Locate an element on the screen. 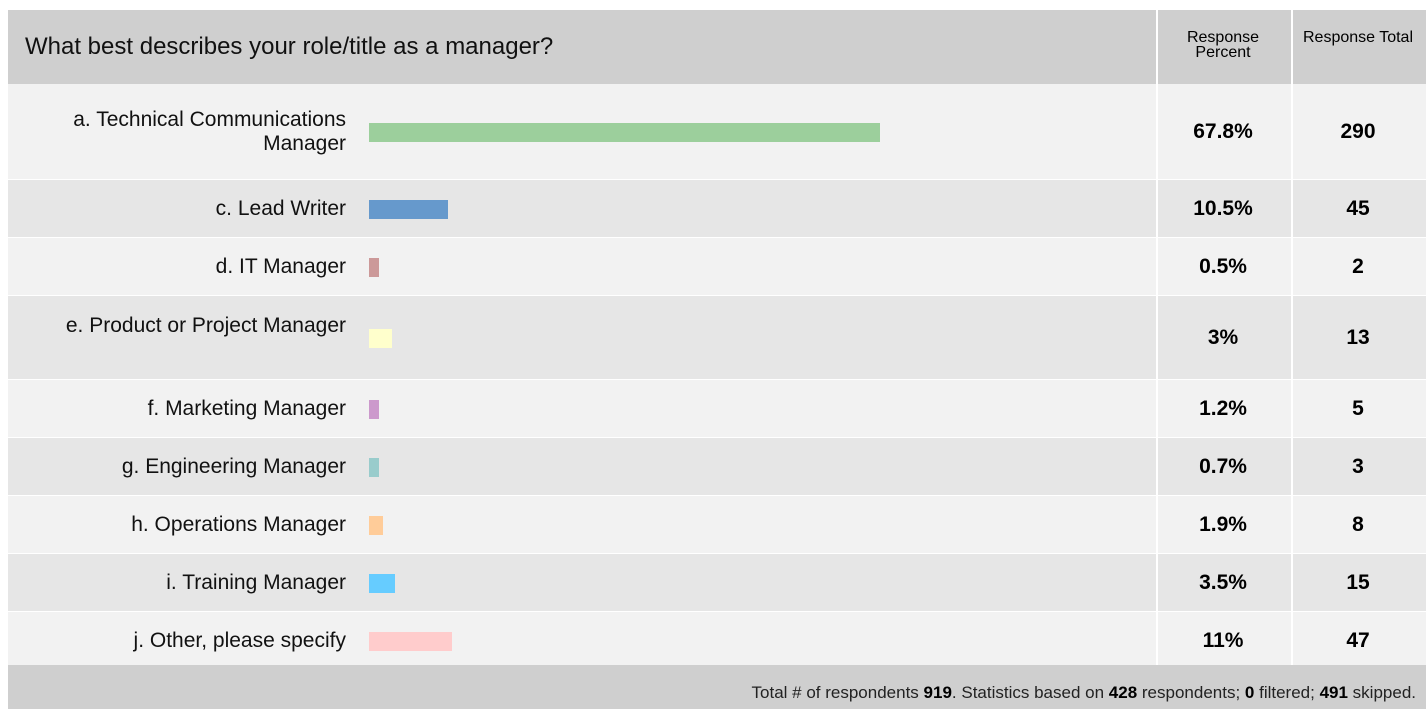  footer-text: skipped. is located at coordinates (1381, 692).